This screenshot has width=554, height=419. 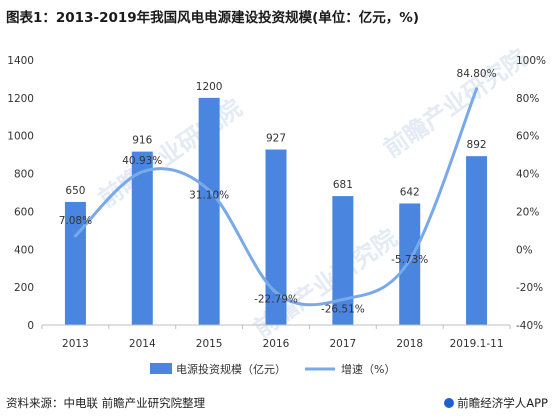 What do you see at coordinates (20, 61) in the screenshot?
I see `y-left-tick-label: 1400` at bounding box center [20, 61].